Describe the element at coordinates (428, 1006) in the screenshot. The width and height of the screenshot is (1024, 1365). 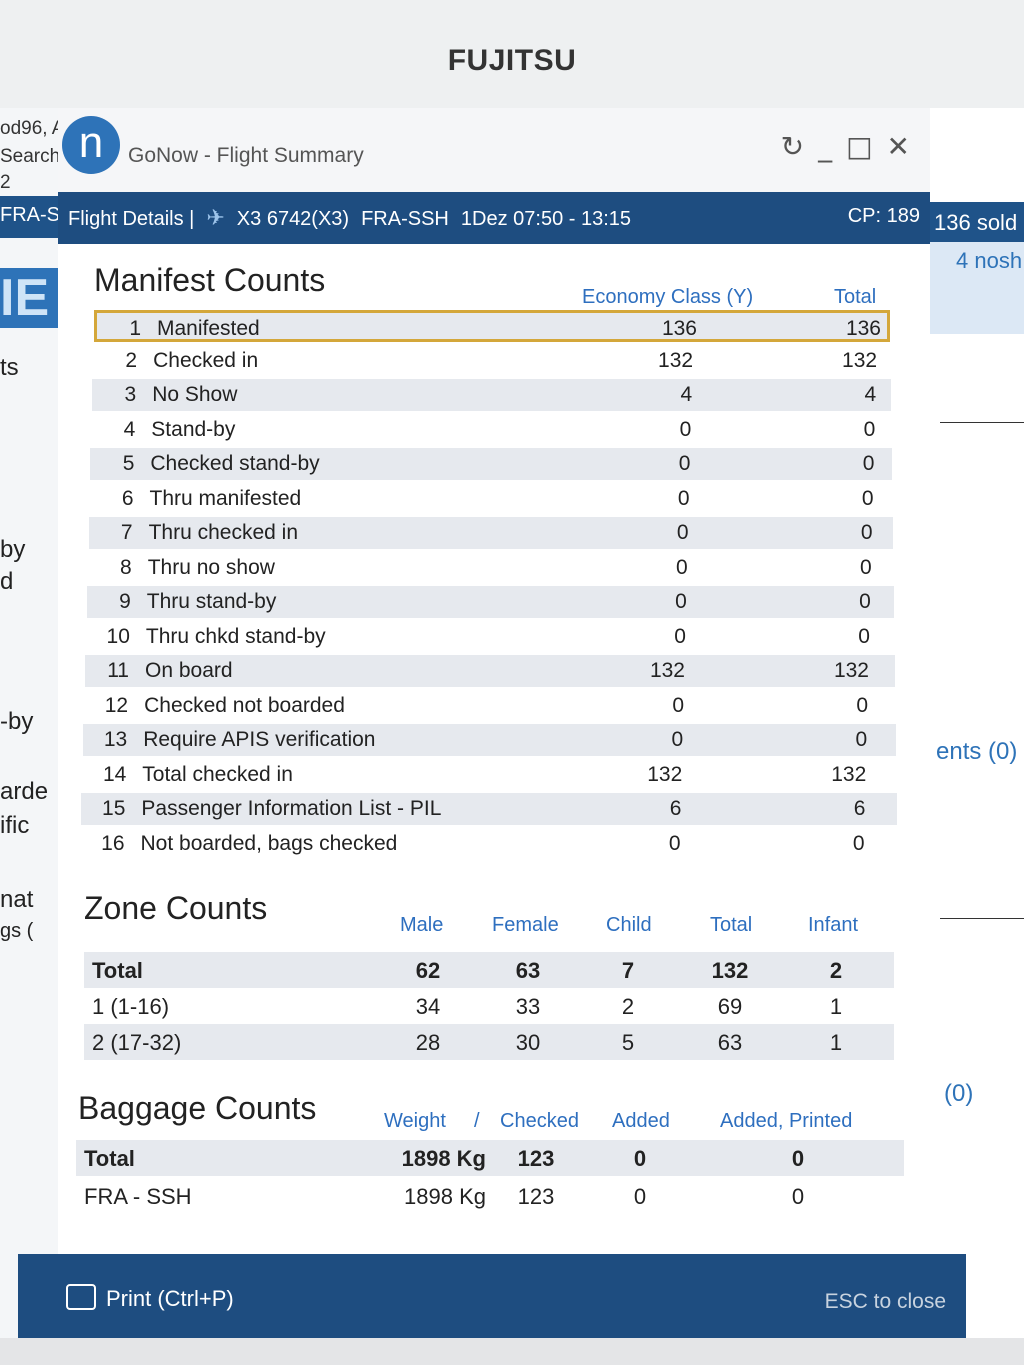
I see `zone-value: 34` at that location.